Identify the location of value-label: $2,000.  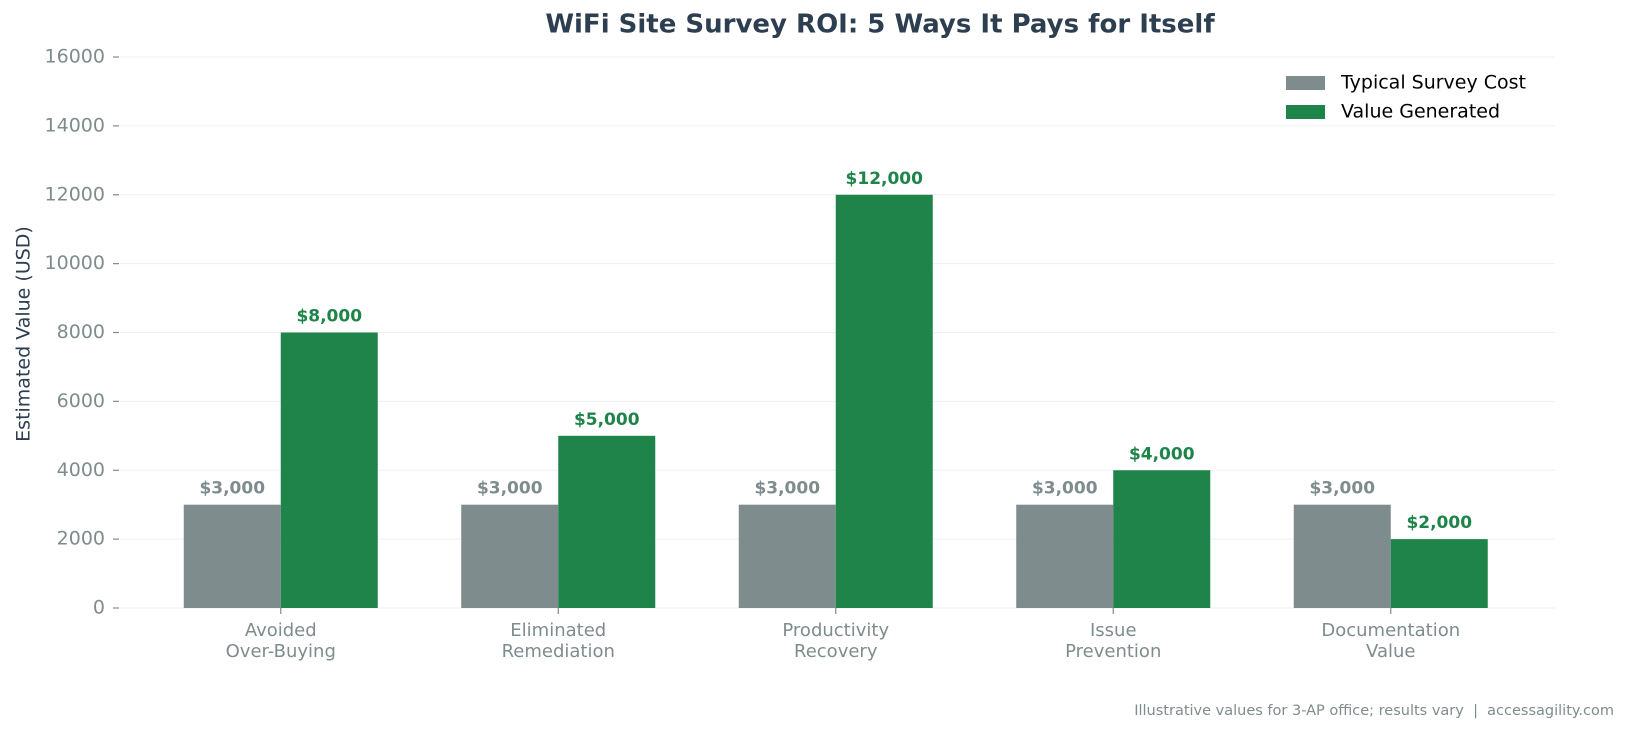
(1439, 523).